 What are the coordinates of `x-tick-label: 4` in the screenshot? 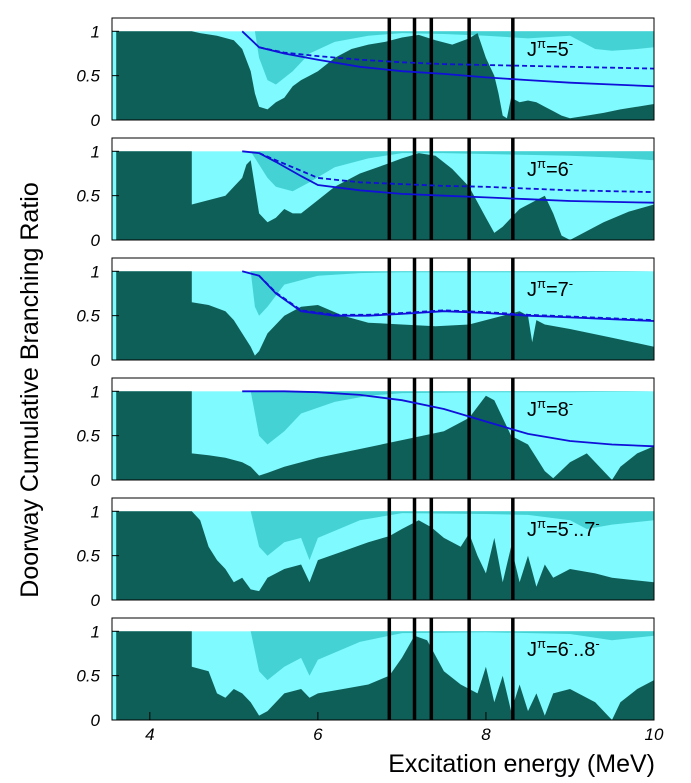 It's located at (149, 734).